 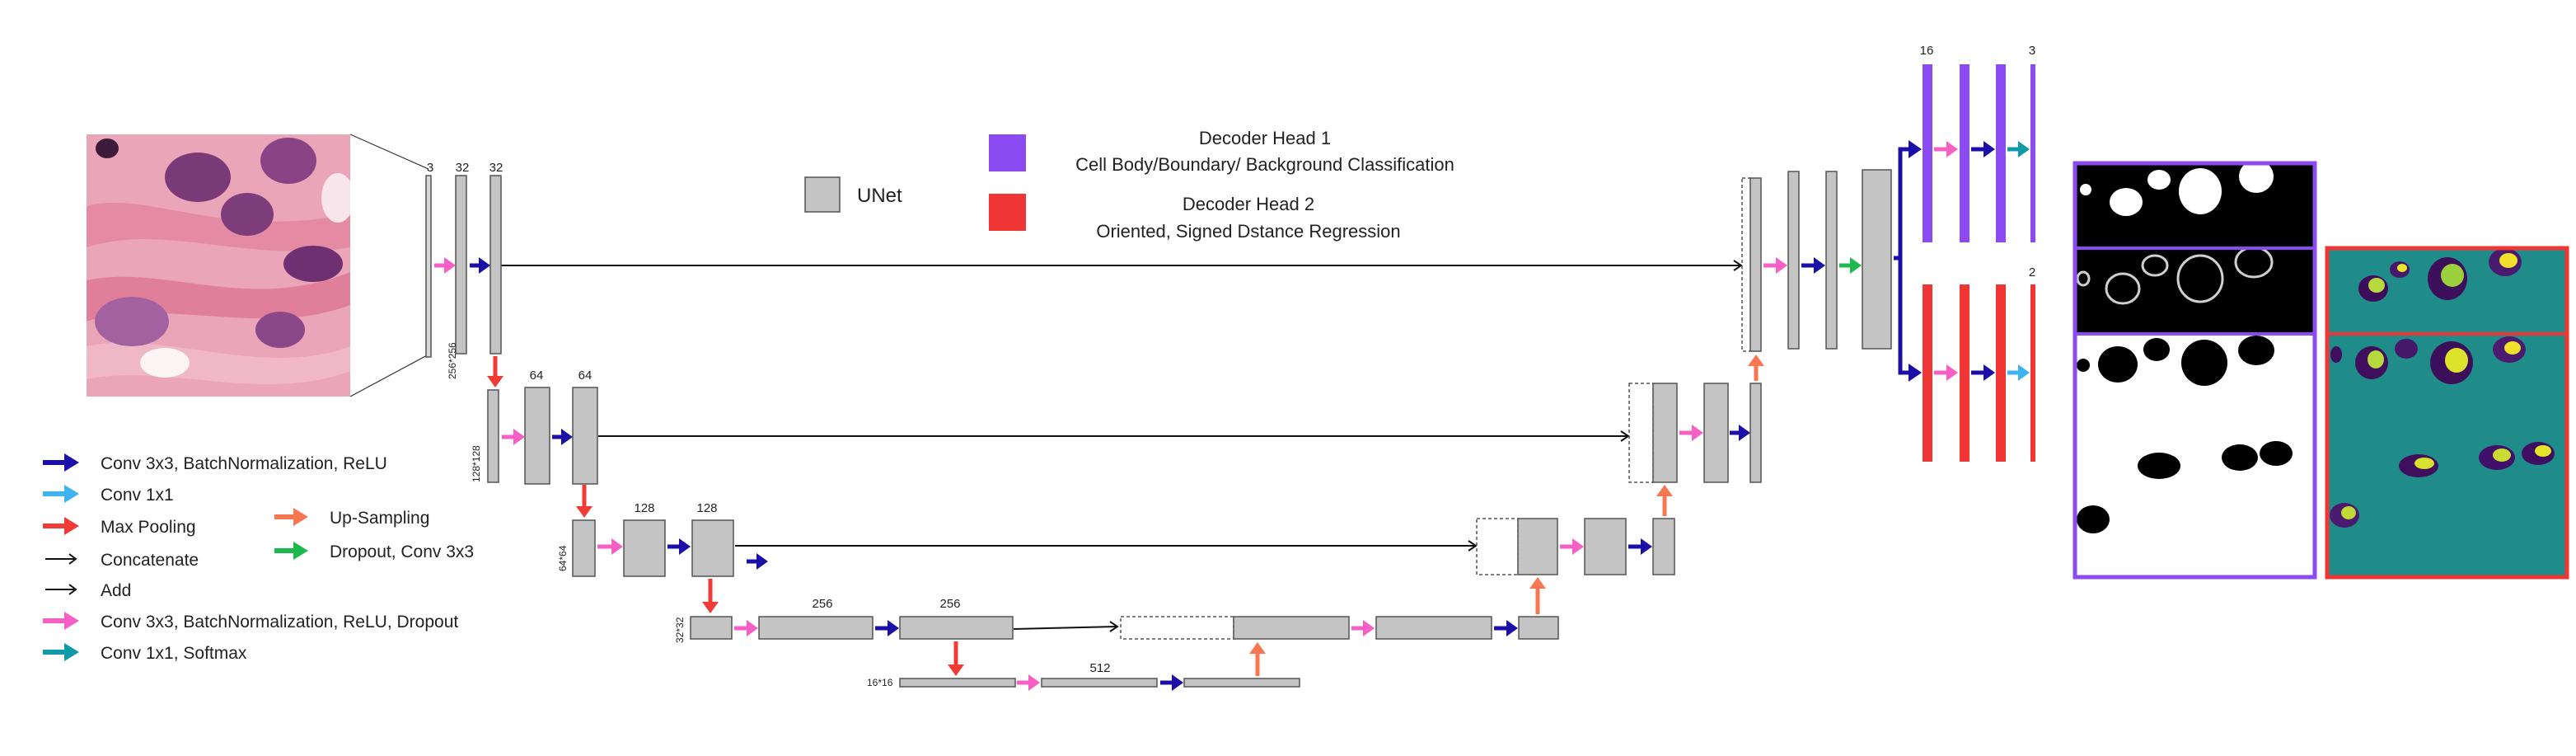 What do you see at coordinates (1716, 433) in the screenshot?
I see `dec2-conv-block` at bounding box center [1716, 433].